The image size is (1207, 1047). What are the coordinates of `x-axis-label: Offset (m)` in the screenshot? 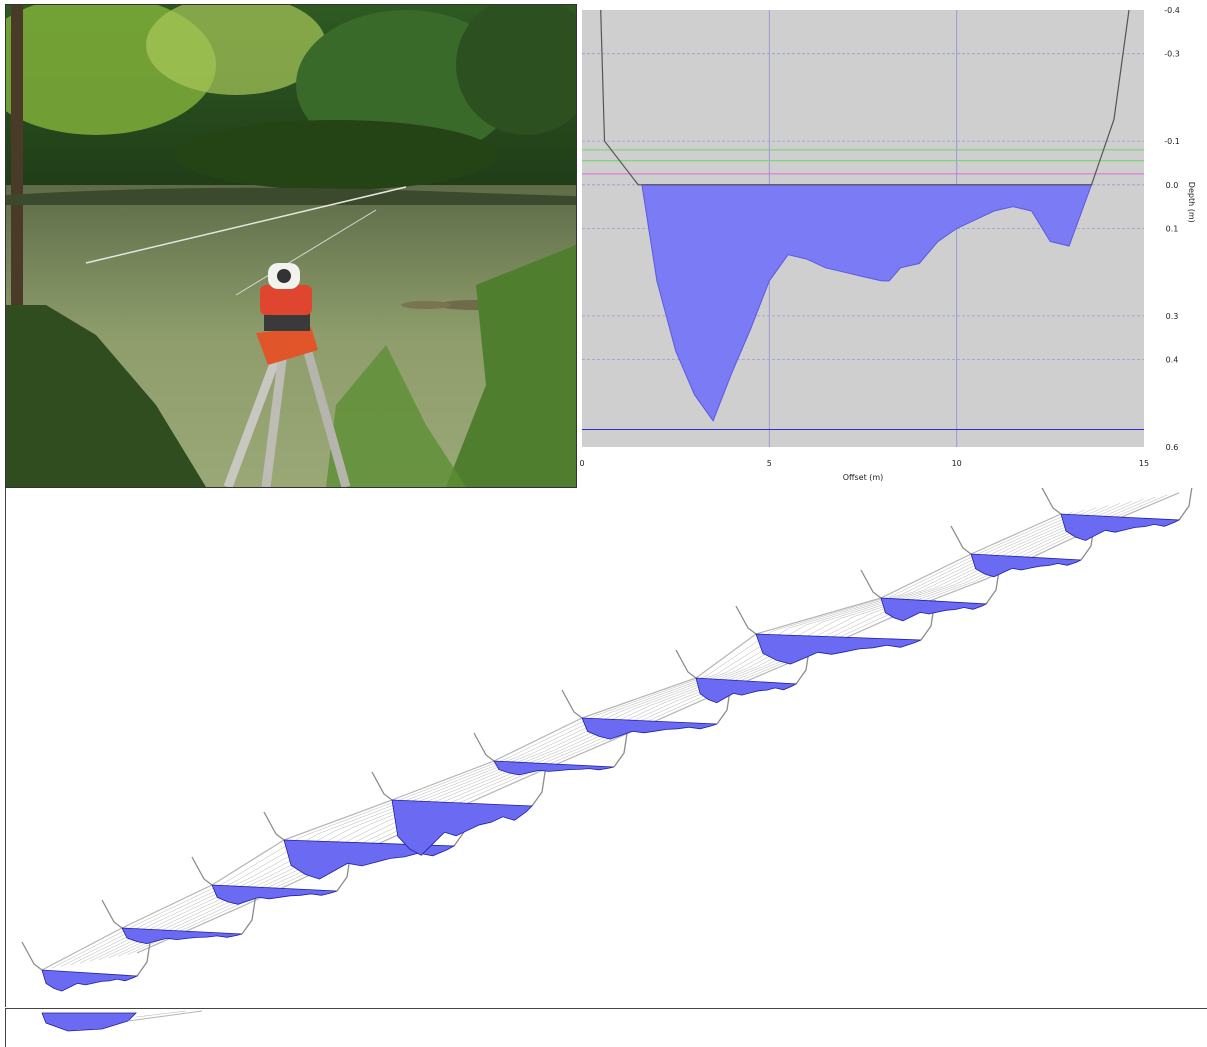 It's located at (863, 477).